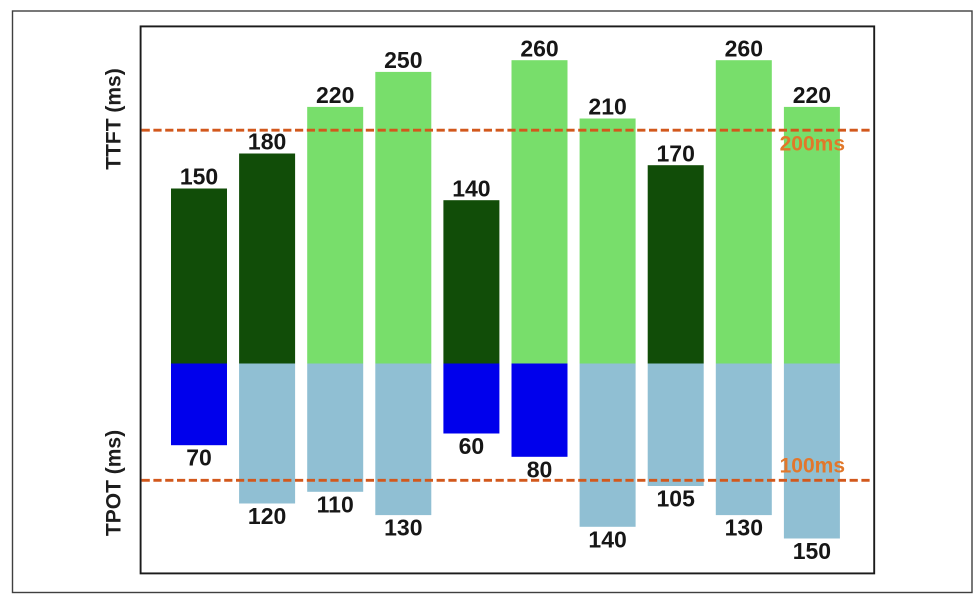  What do you see at coordinates (676, 499) in the screenshot?
I see `svg-text: 105` at bounding box center [676, 499].